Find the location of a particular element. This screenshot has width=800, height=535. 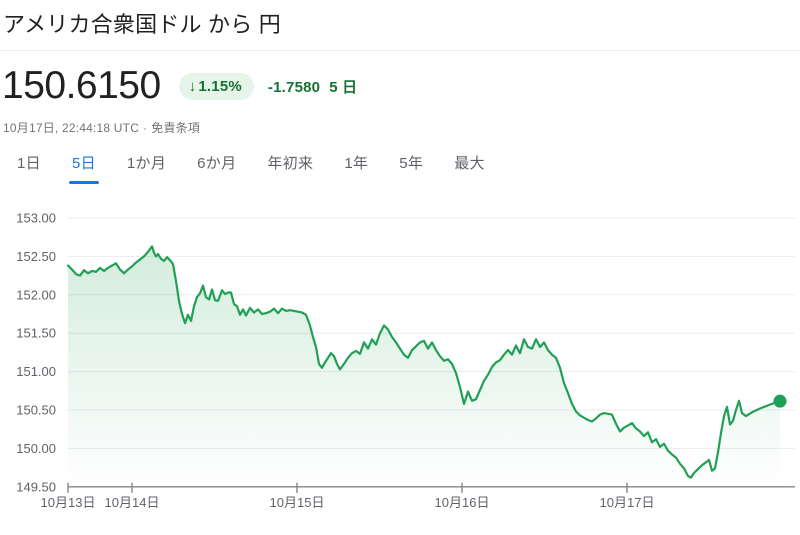

change-absolute: -1.7580 5 日 is located at coordinates (312, 86).